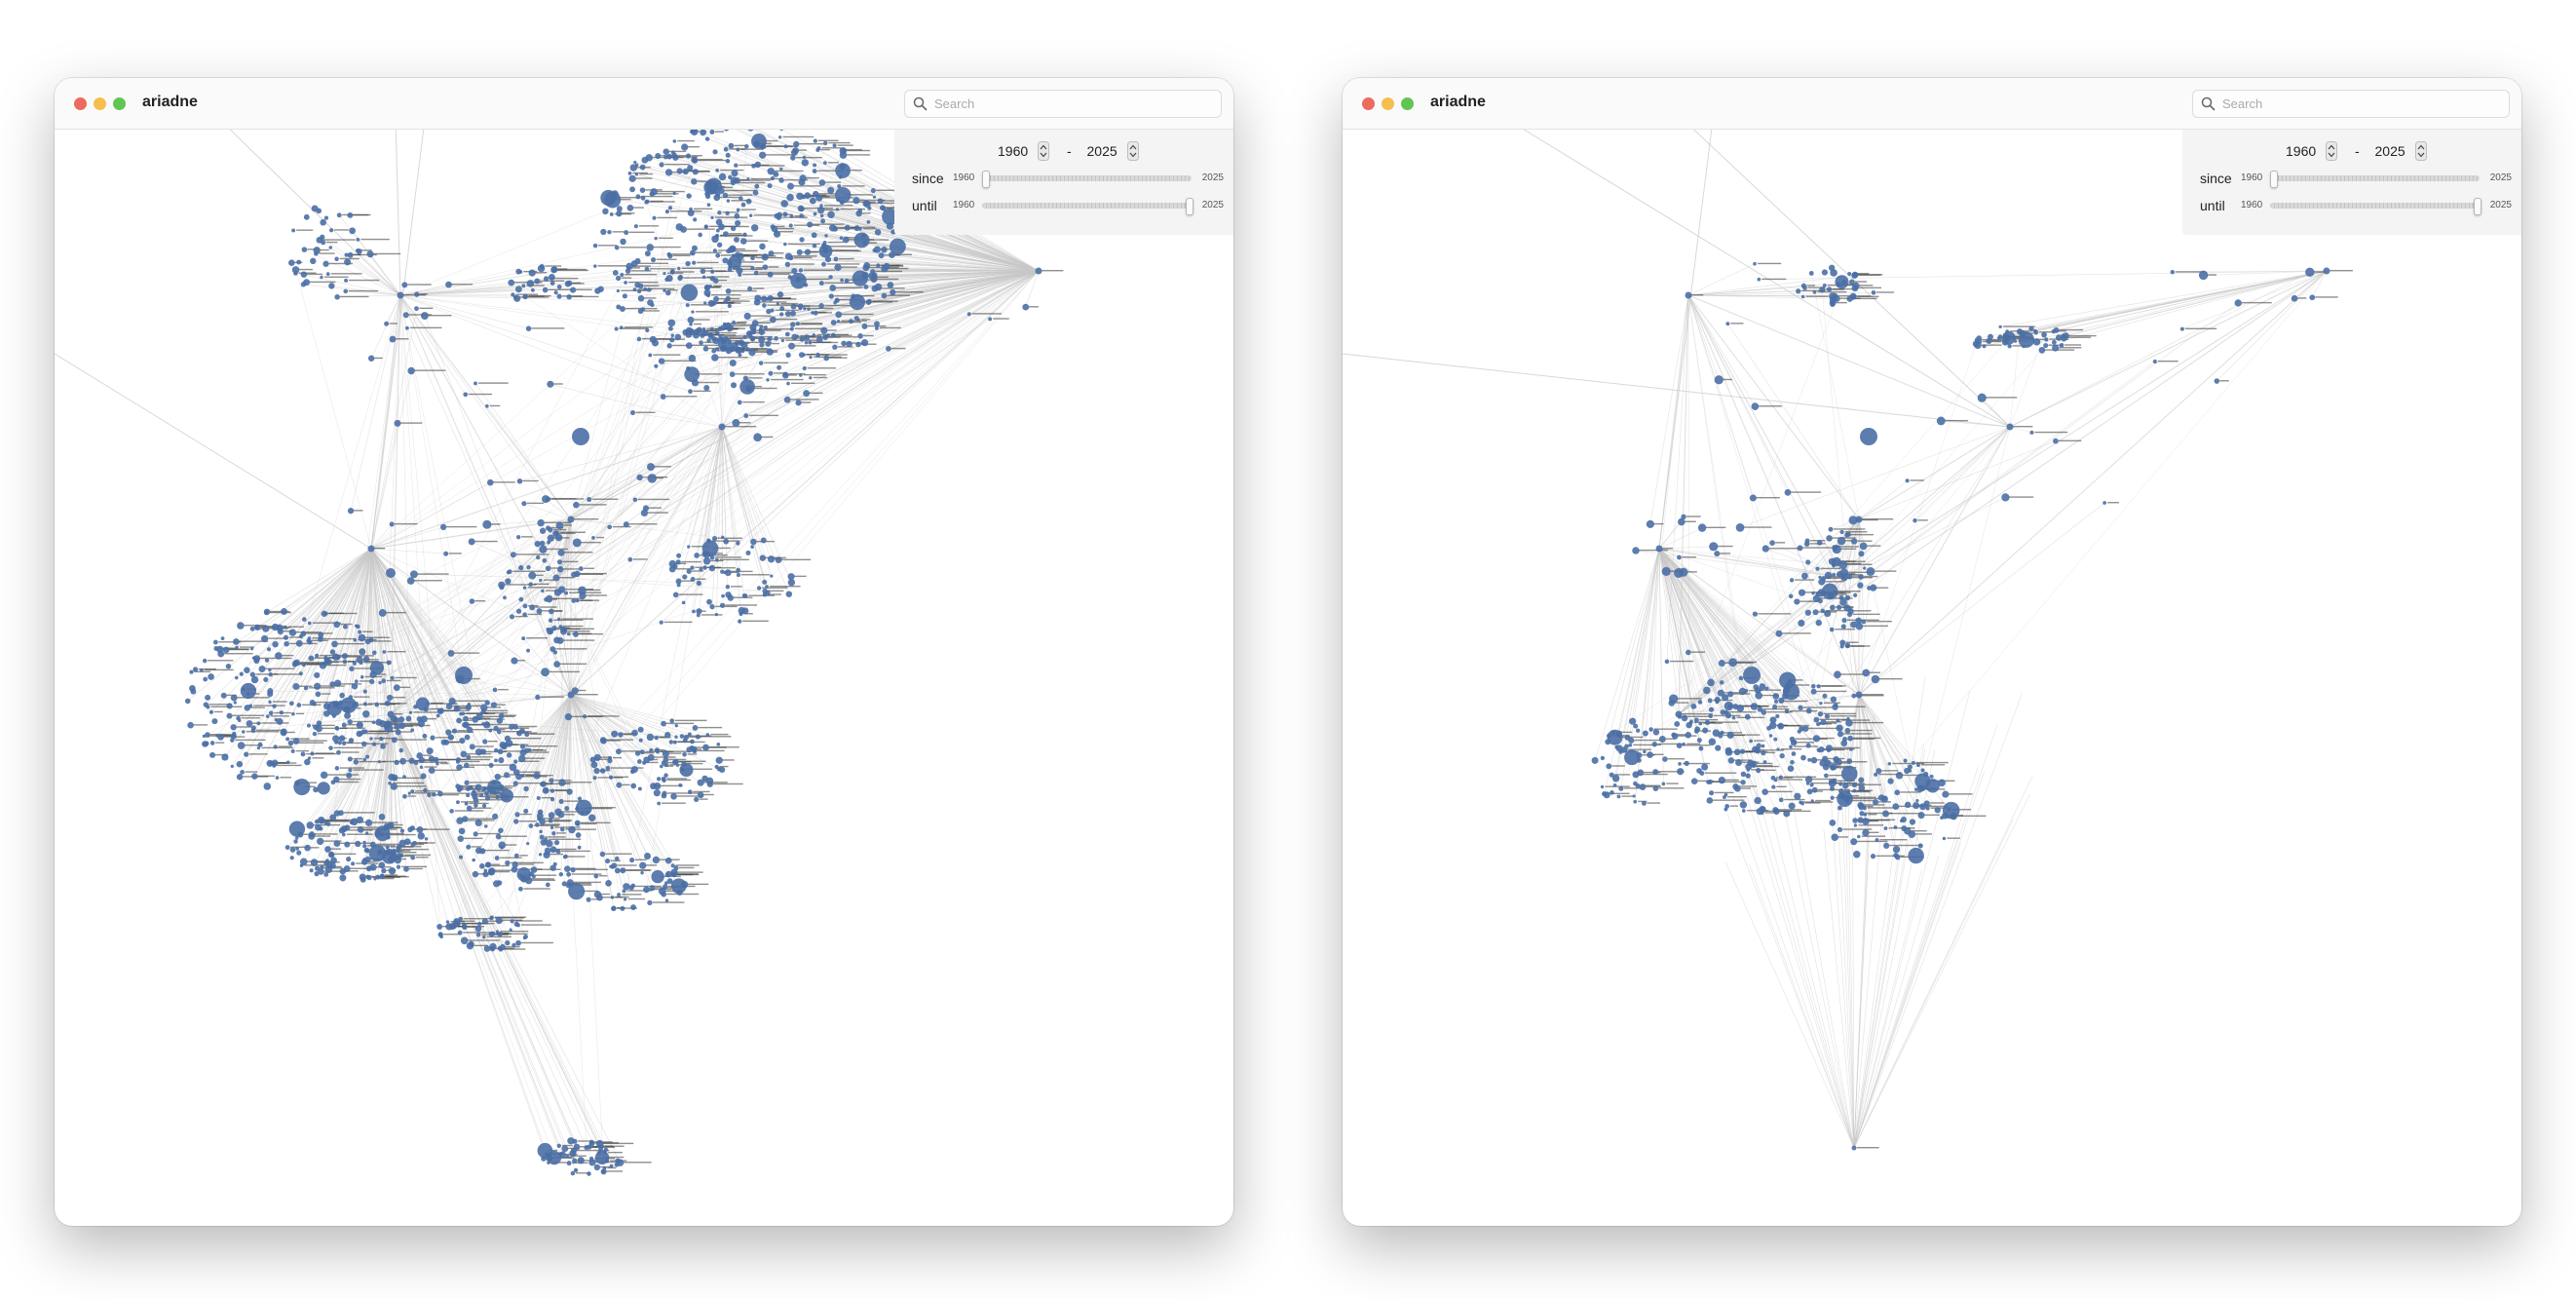  Describe the element at coordinates (1388, 103) in the screenshot. I see `minimize-window-button` at that location.